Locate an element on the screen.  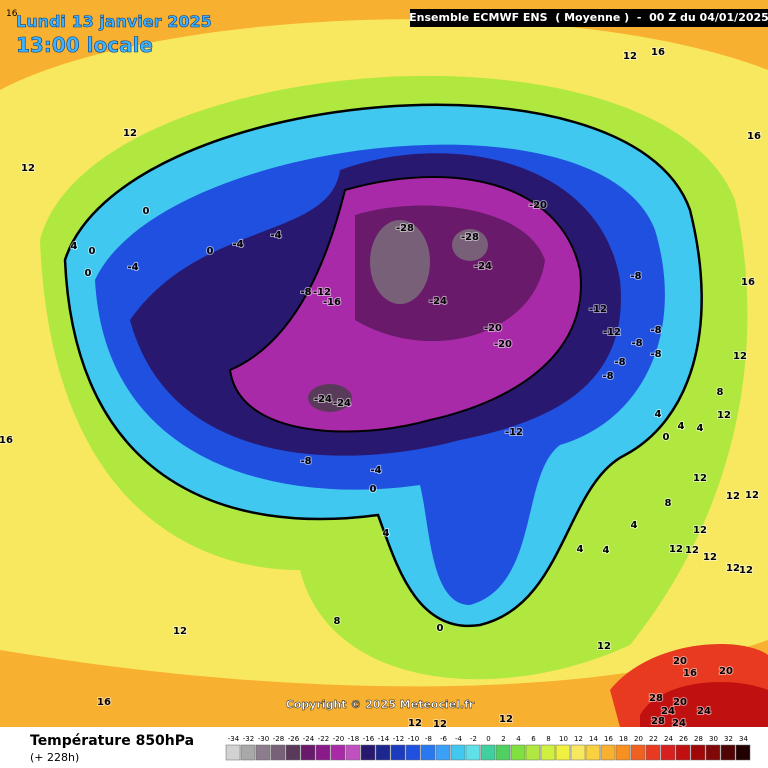
colorbar-tick-label: 24 is located at coordinates (668, 739).